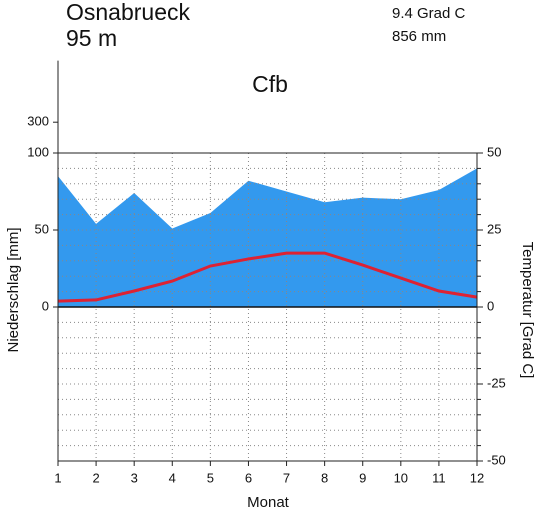 This screenshot has width=541, height=515. Describe the element at coordinates (527, 310) in the screenshot. I see `y2-axis-label: Temperatur [Grad C]` at that location.